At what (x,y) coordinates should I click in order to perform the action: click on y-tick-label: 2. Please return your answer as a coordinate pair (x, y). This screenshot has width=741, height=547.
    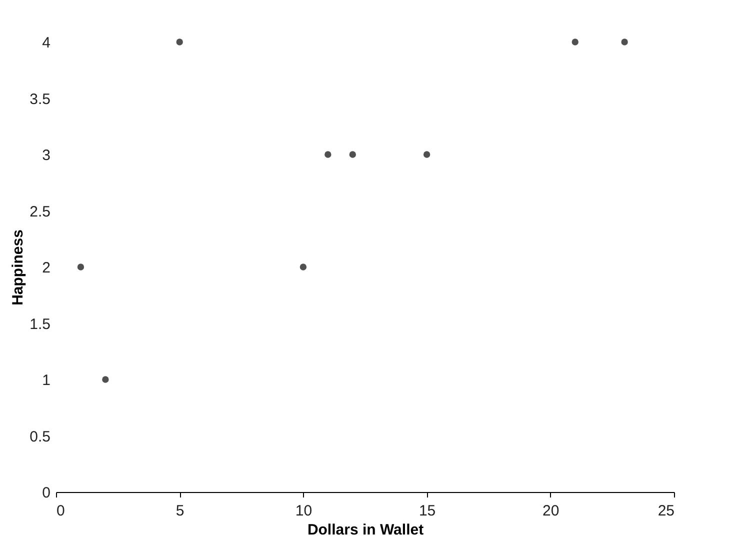
    Looking at the image, I should click on (46, 268).